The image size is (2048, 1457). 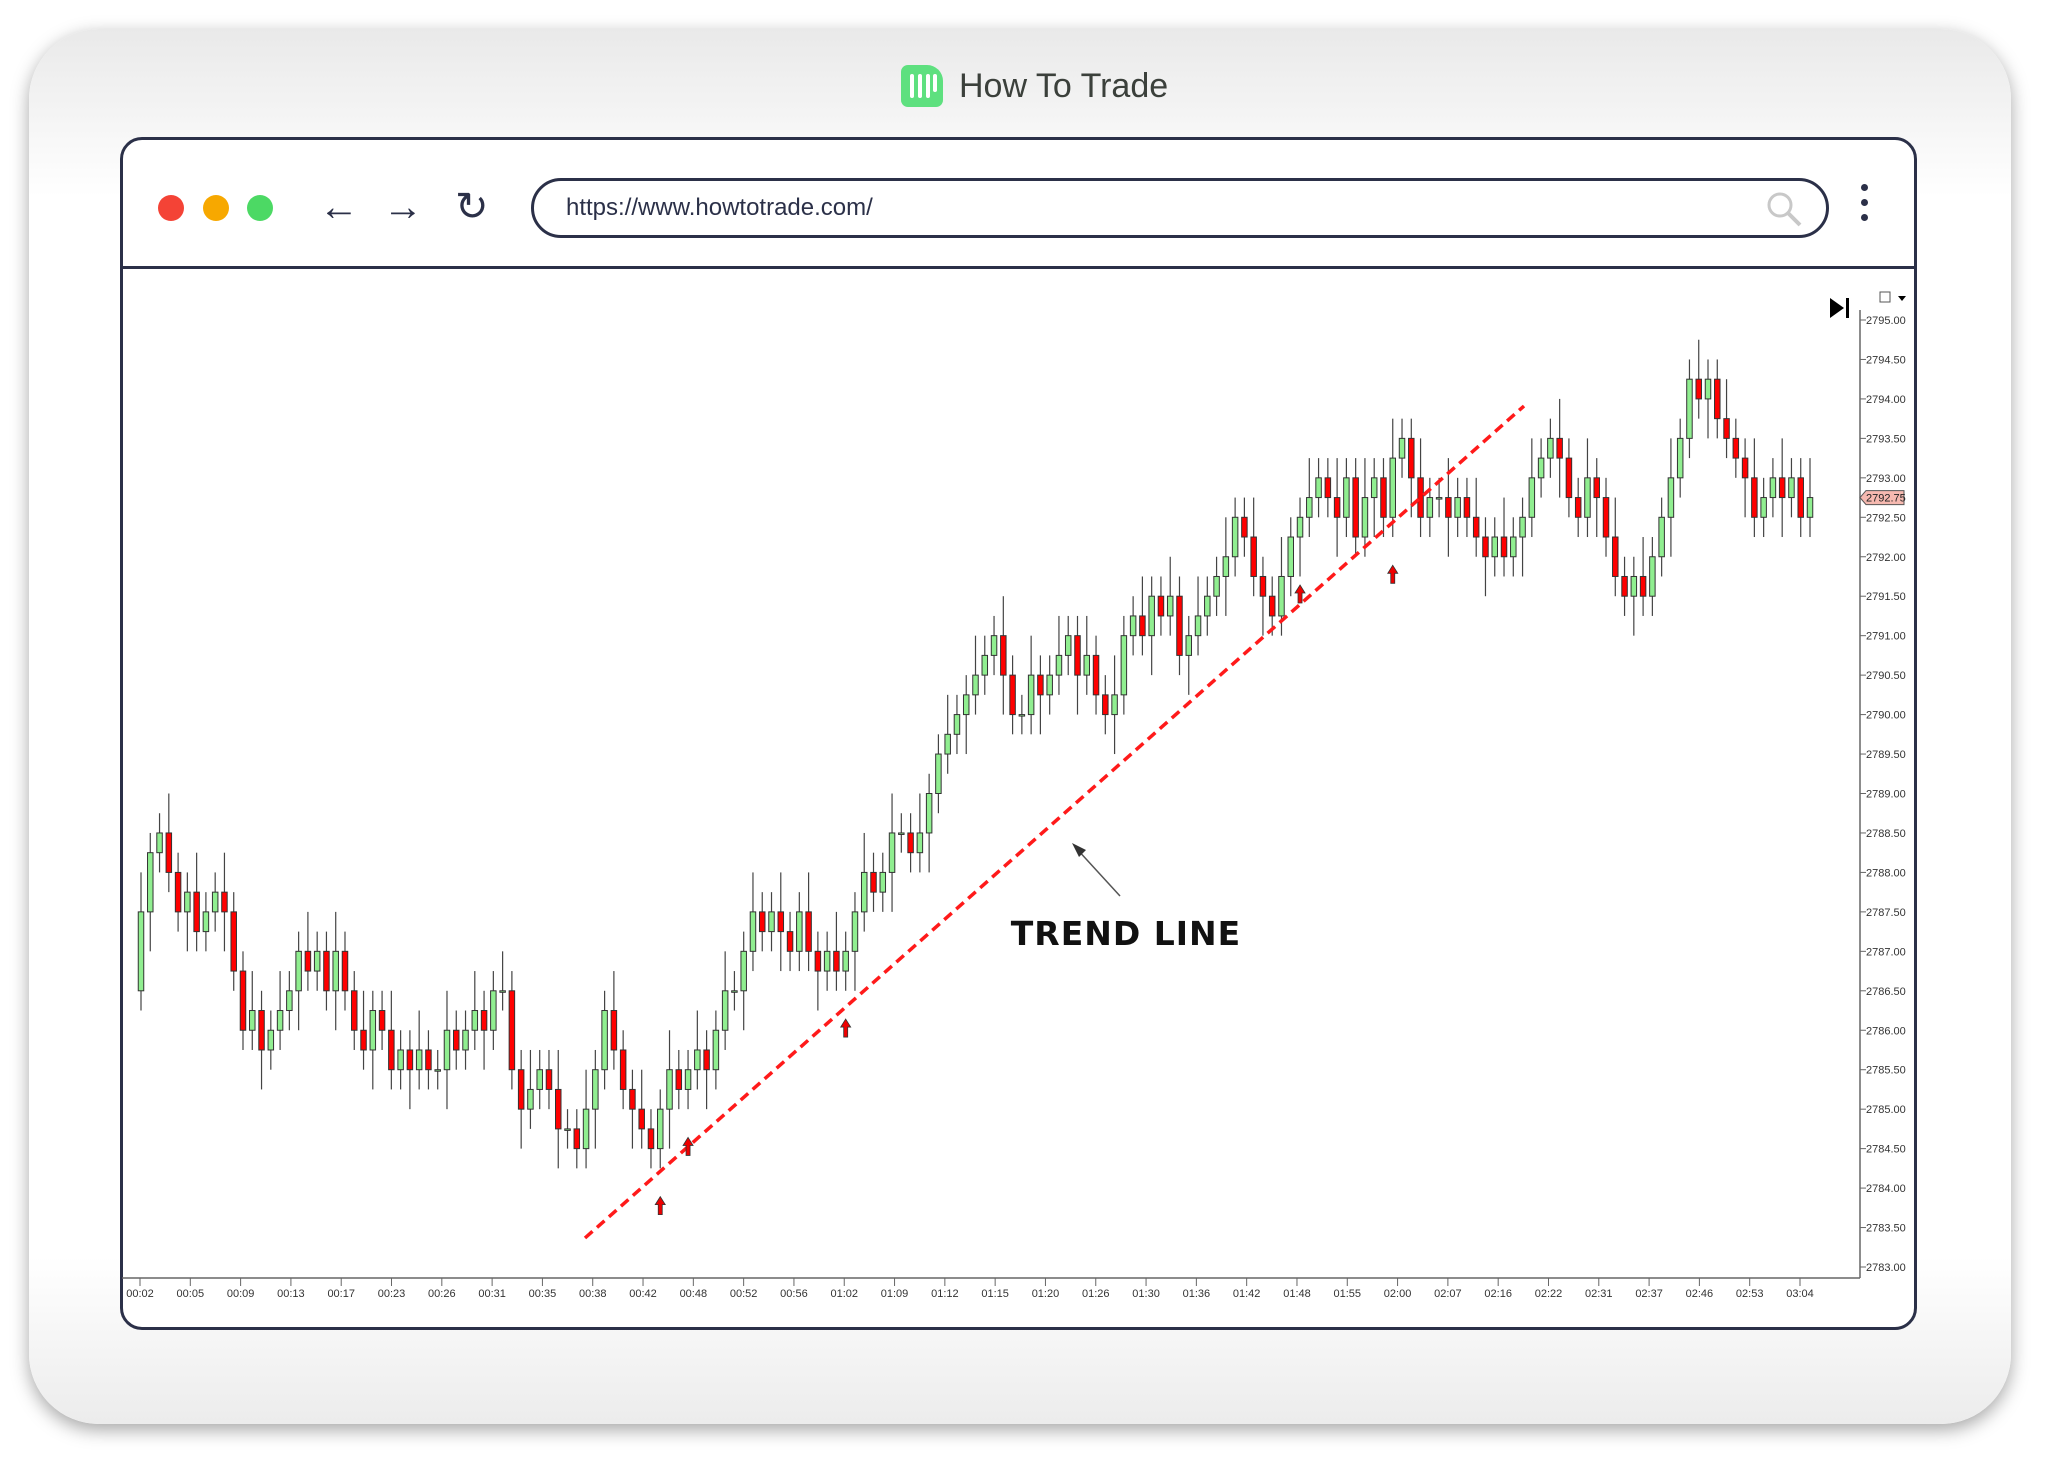 I want to click on brand-logo-icon, so click(x=922, y=86).